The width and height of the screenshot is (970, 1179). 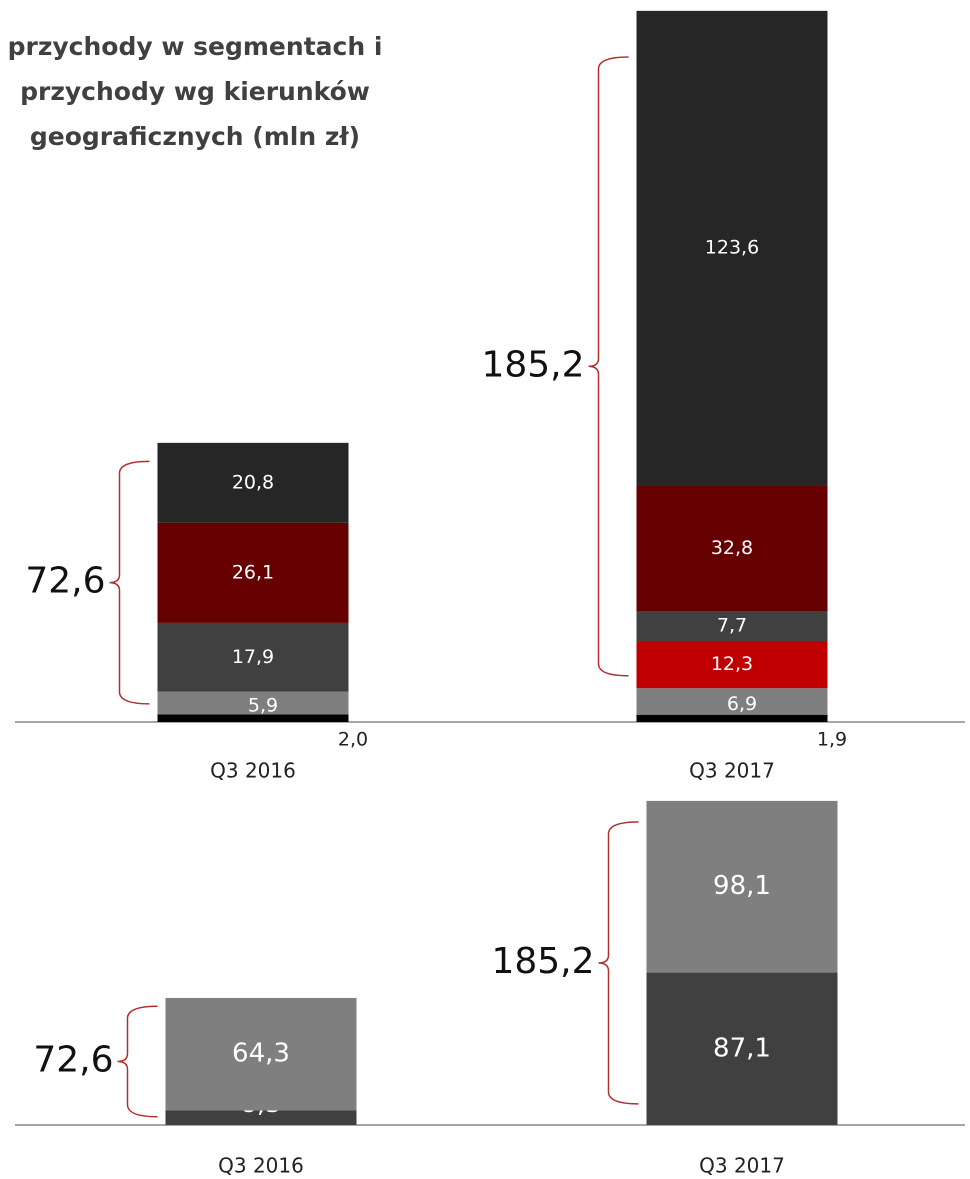 What do you see at coordinates (353, 740) in the screenshot?
I see `data-label: 2,0` at bounding box center [353, 740].